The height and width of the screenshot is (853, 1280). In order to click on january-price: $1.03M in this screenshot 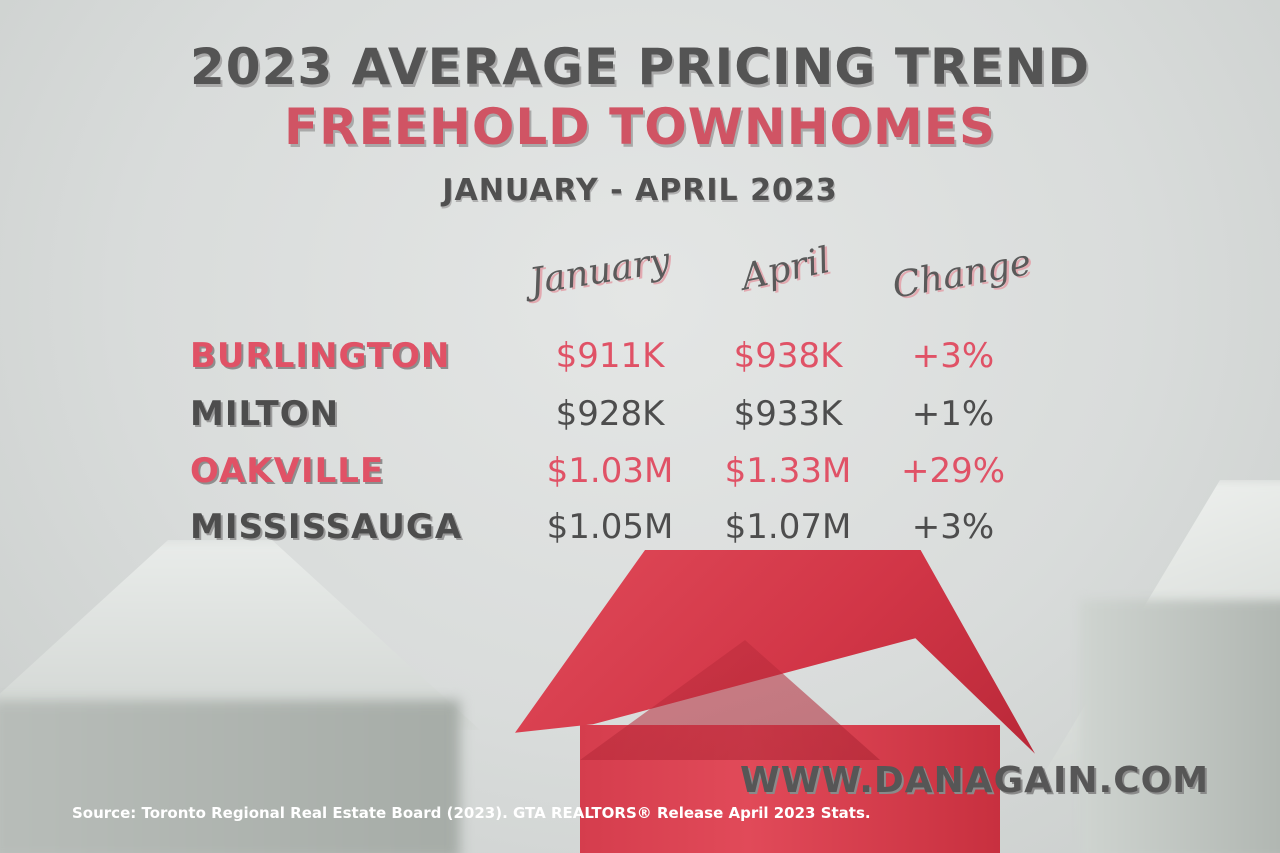, I will do `click(610, 471)`.